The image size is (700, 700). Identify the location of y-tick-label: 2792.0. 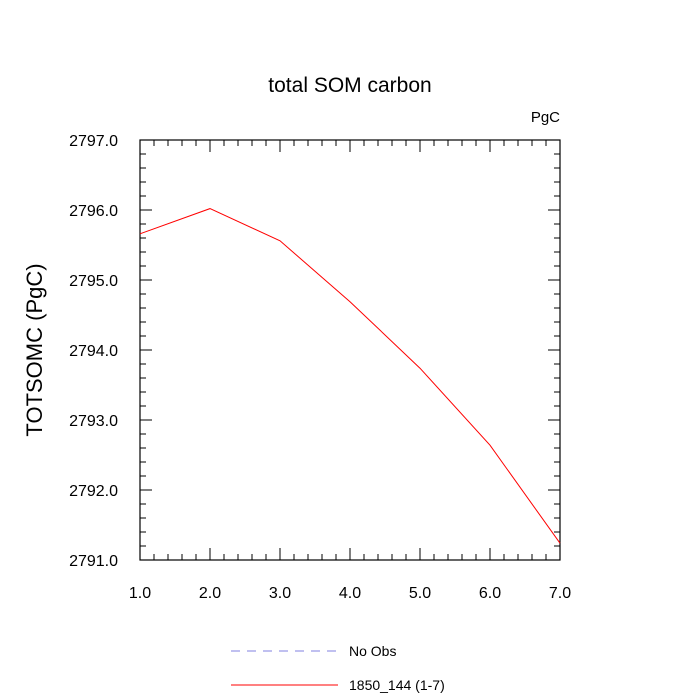
(93, 491).